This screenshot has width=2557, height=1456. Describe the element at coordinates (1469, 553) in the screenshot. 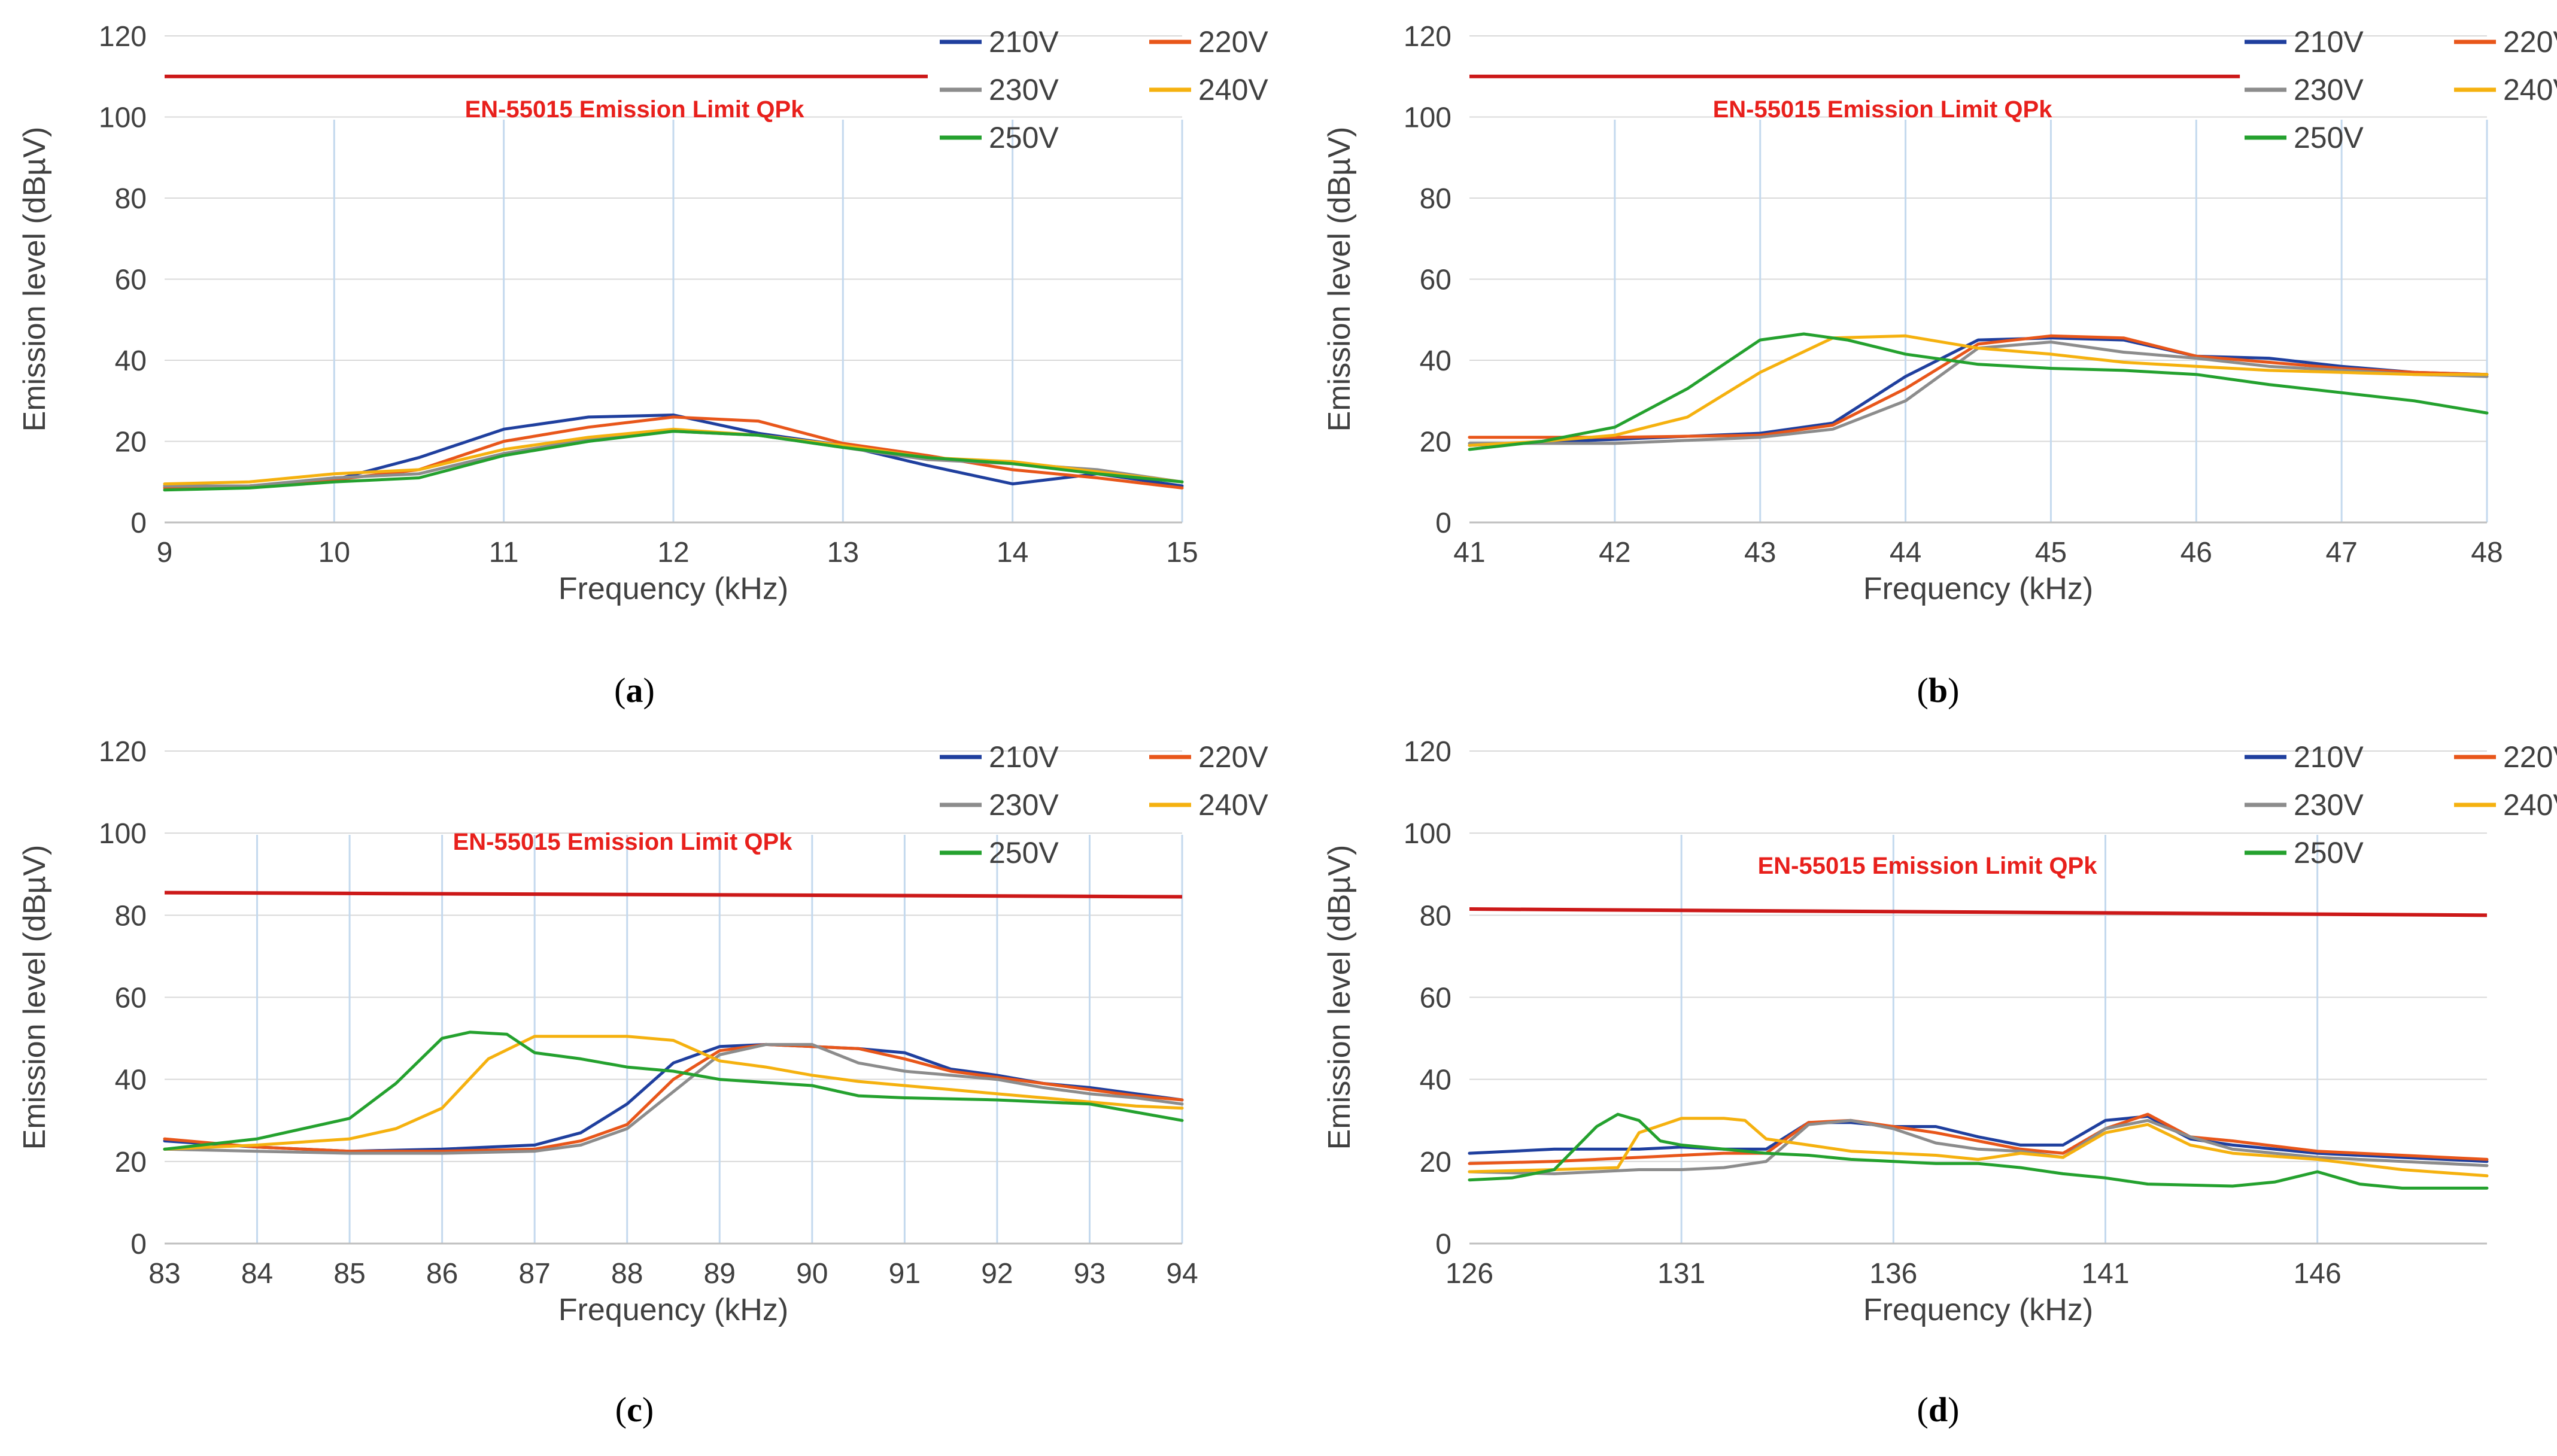

I see `x-tick-label: 41` at that location.